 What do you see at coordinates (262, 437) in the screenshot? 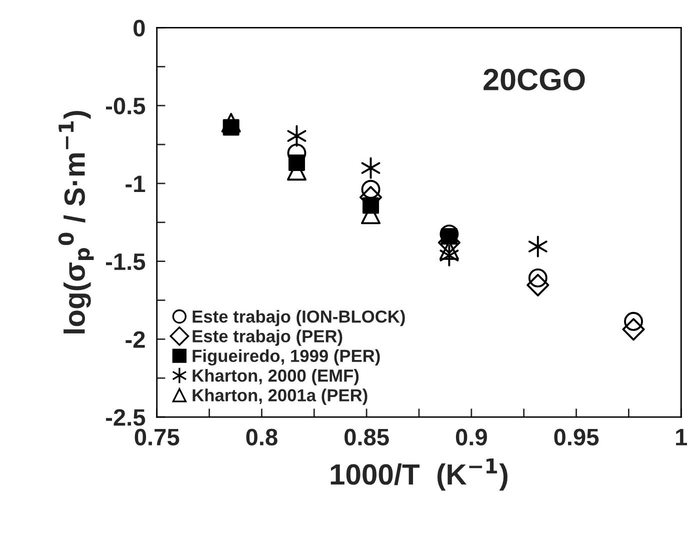
I see `x-tick-label: 0.8` at bounding box center [262, 437].